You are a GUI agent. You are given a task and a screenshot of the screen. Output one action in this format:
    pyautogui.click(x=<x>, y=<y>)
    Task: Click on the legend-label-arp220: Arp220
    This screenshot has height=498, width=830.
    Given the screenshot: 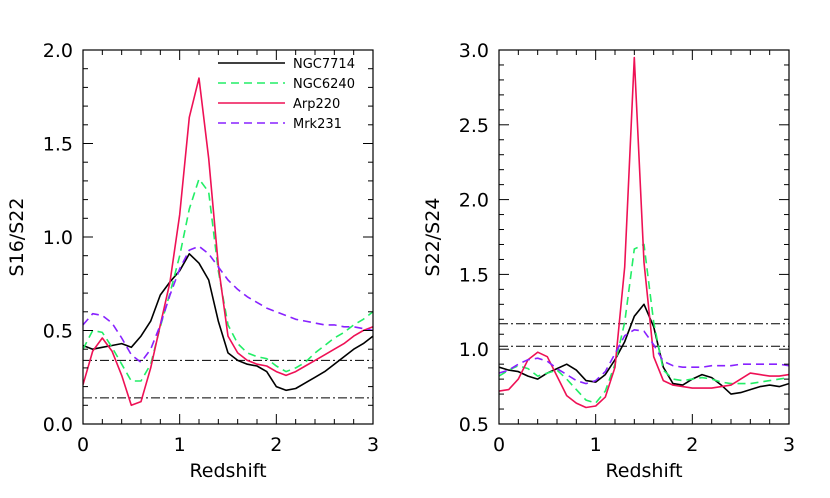 What is the action you would take?
    pyautogui.click(x=316, y=104)
    